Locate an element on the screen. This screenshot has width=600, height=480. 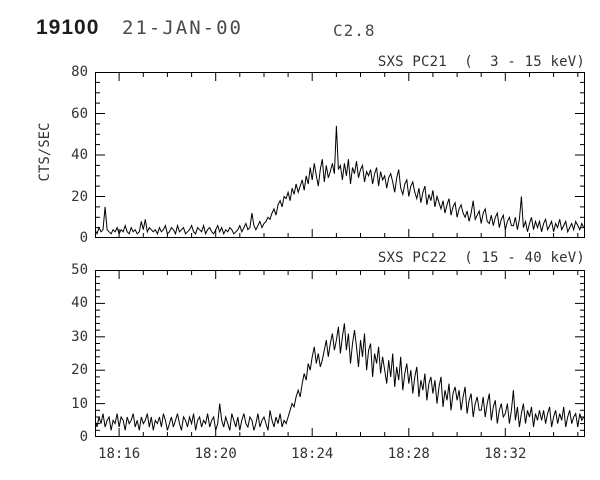
y-tick-label: 50 is located at coordinates (79, 270).